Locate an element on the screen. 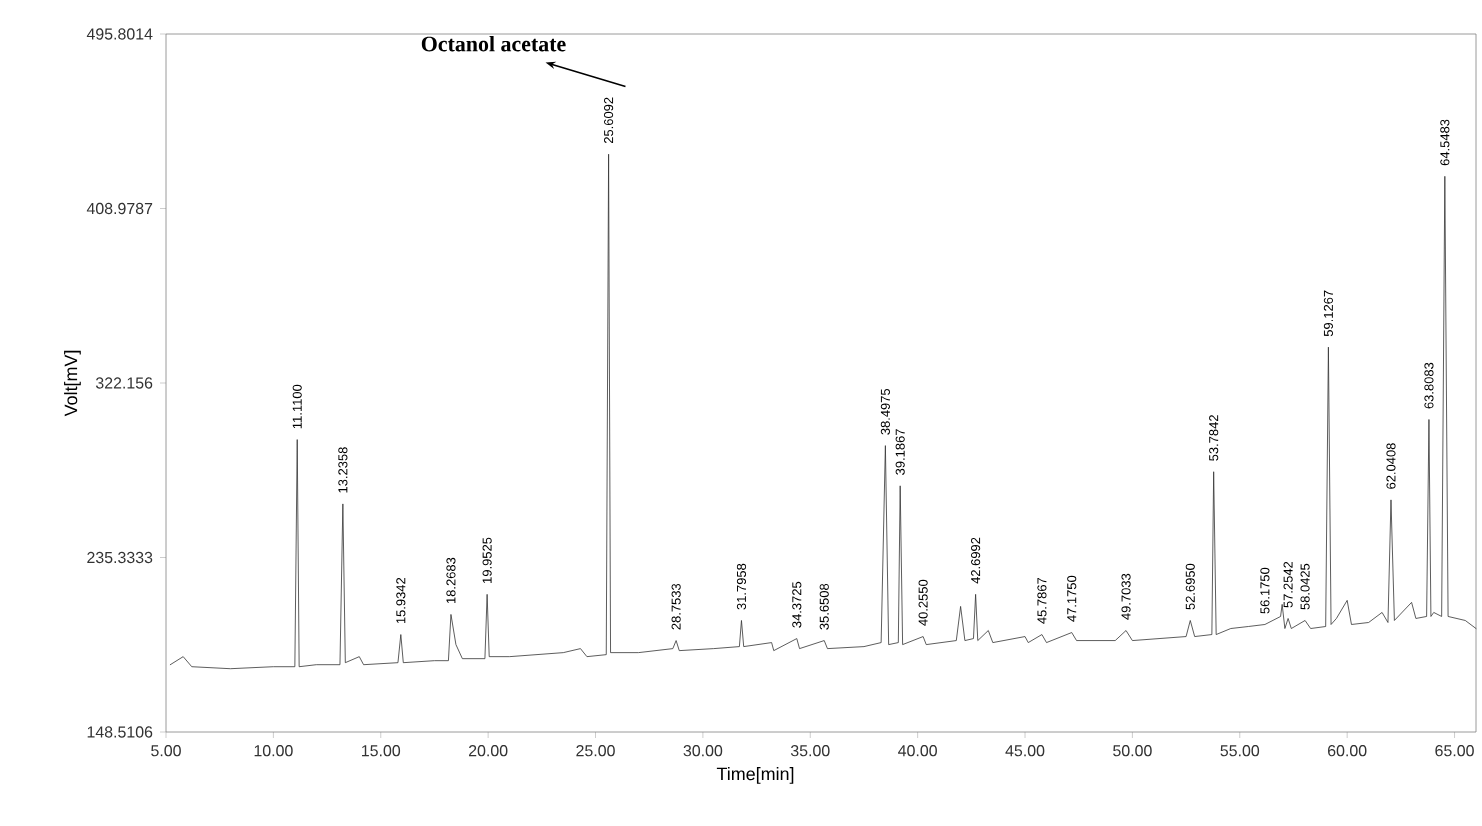 The height and width of the screenshot is (826, 1482). x-axis-title: Time[min] is located at coordinates (755, 775).